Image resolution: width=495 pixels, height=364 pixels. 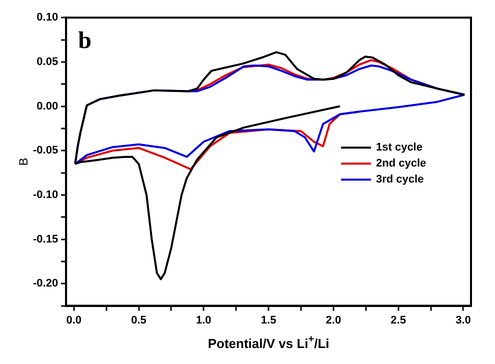 I want to click on annotation: b, so click(x=85, y=41).